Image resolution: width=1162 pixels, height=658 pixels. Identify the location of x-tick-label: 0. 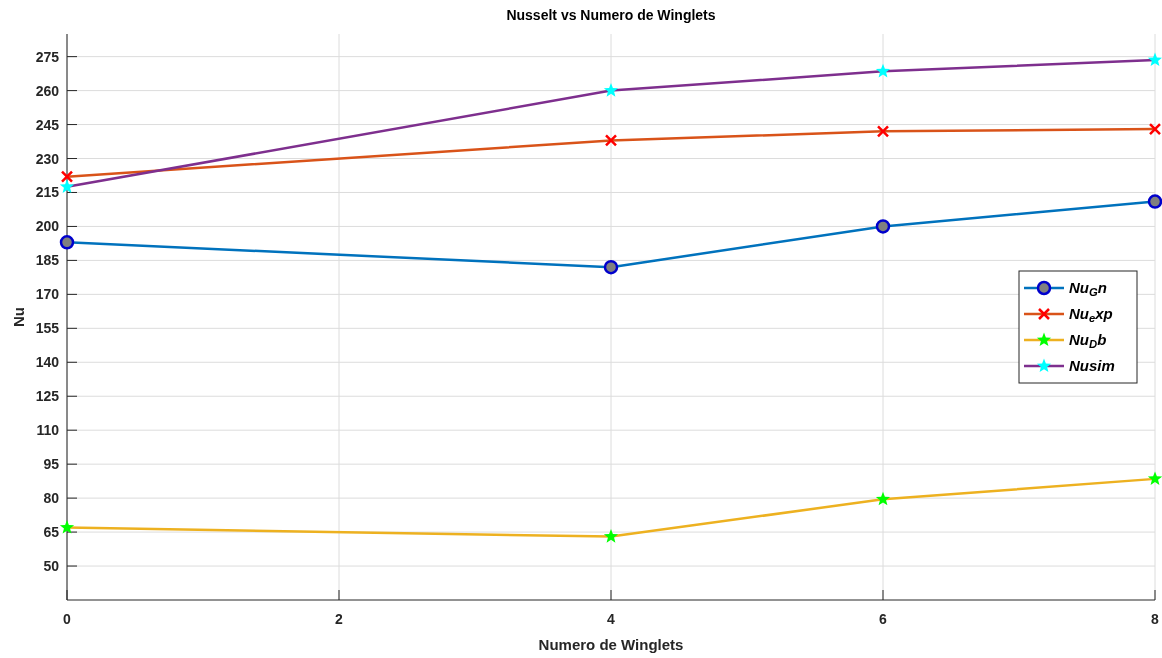
(67, 619).